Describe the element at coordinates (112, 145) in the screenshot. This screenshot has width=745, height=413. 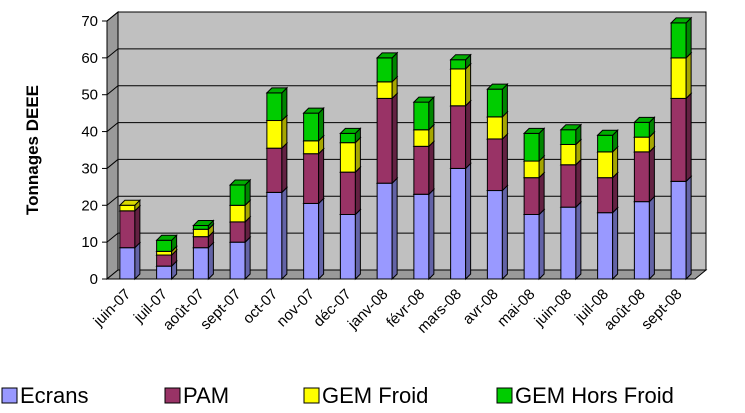
I see `side-wall` at that location.